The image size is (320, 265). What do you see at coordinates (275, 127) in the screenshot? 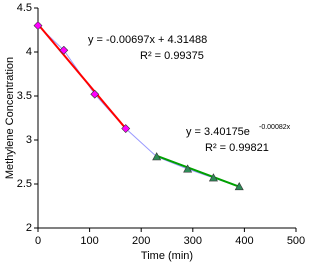
I see `annotation: -0.00082x` at bounding box center [275, 127].